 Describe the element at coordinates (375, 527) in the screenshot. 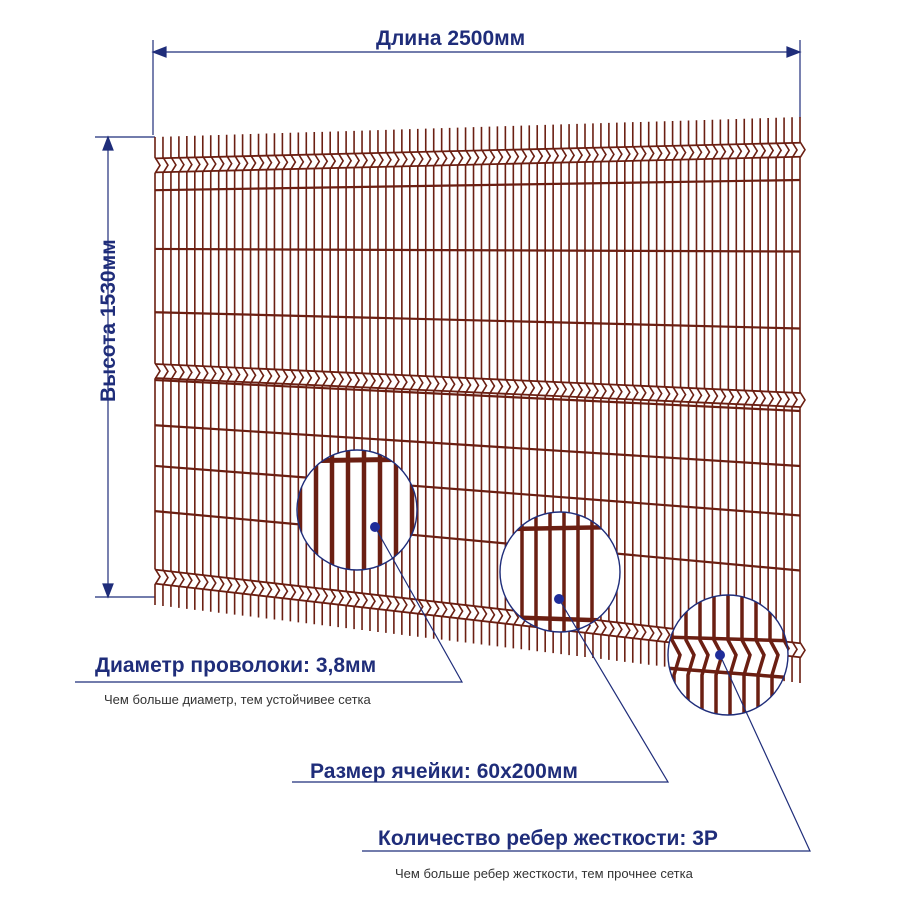

I see `dot-wire-diameter` at that location.